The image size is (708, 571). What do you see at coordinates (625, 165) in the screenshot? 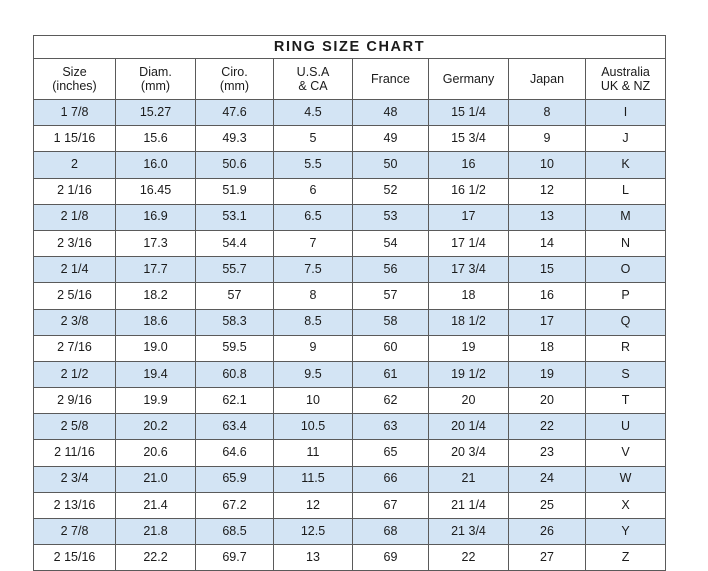
I see `table-cell-r2-c7: K` at bounding box center [625, 165].